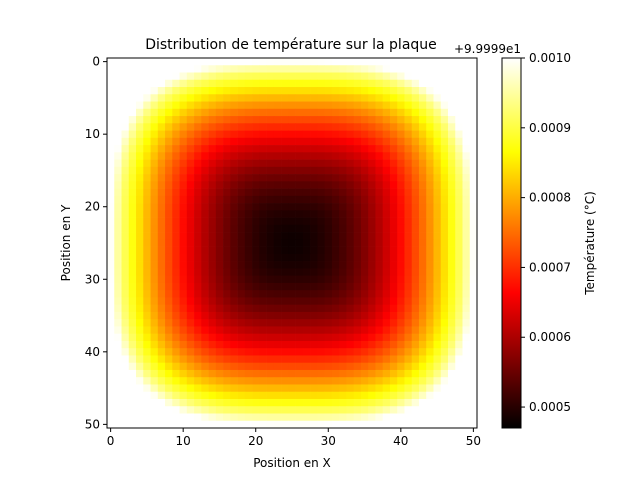  Describe the element at coordinates (487, 49) in the screenshot. I see `colorbar-offset-text: +9.9999e1` at that location.